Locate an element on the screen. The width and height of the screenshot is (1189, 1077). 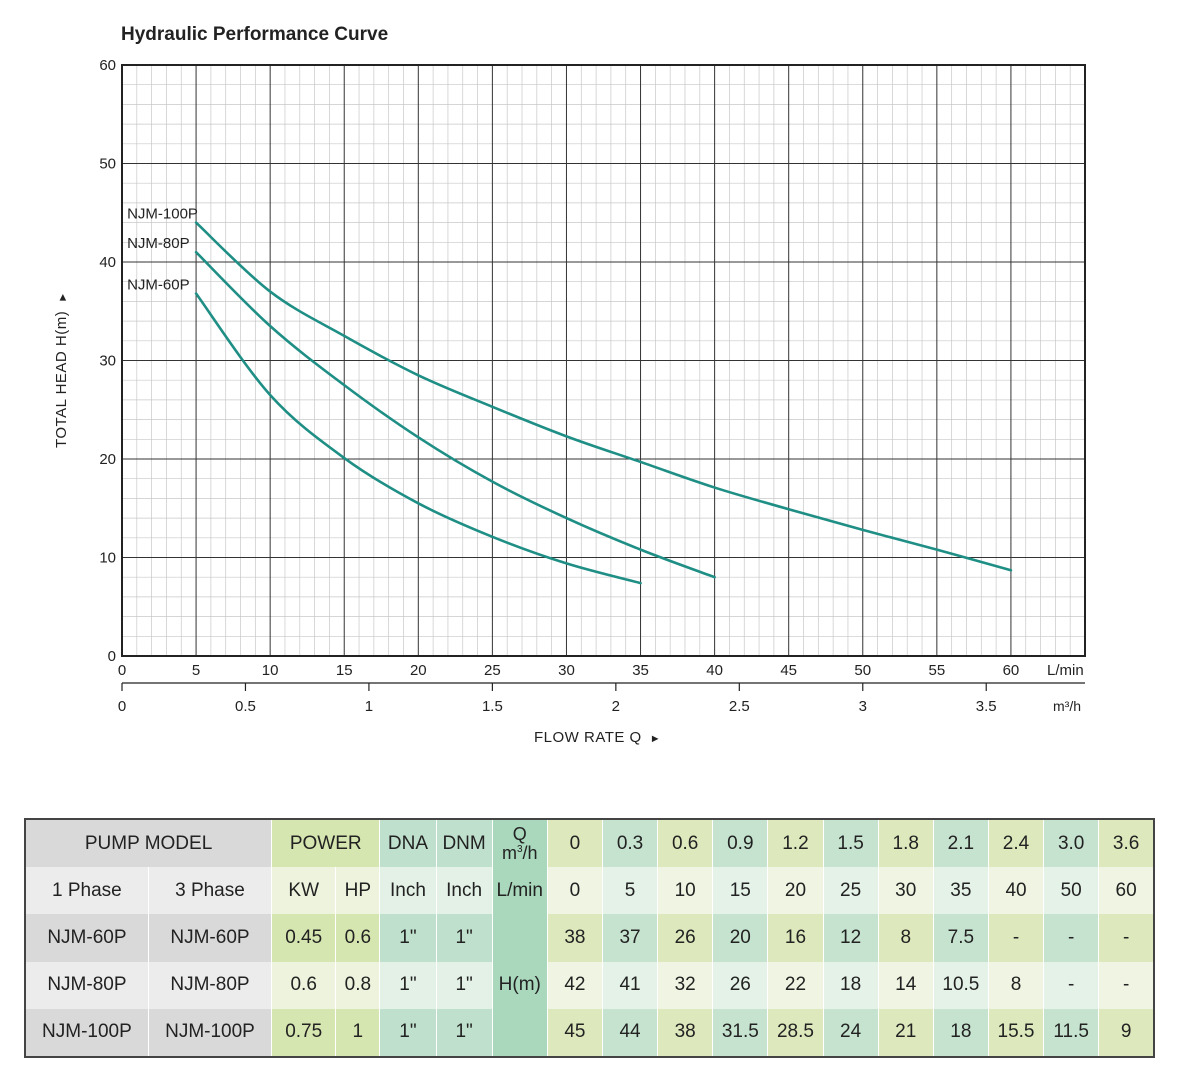
x-tick-label: 30 is located at coordinates (566, 670).